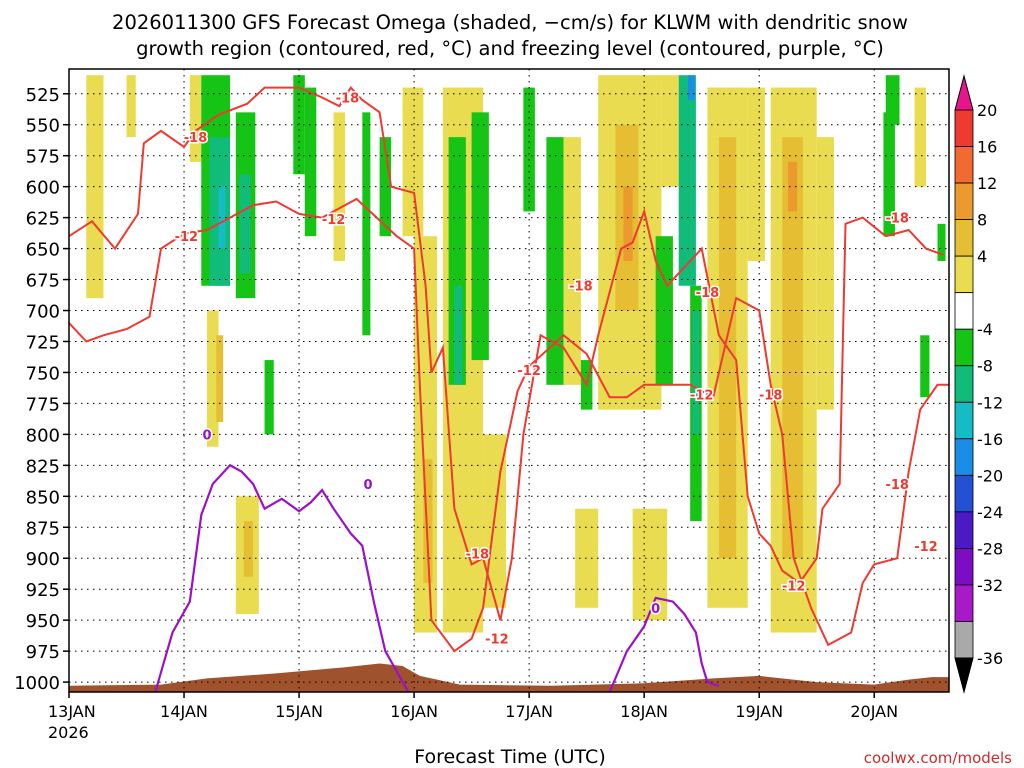  What do you see at coordinates (897, 219) in the screenshot?
I see `contour-label-12: -18` at bounding box center [897, 219].